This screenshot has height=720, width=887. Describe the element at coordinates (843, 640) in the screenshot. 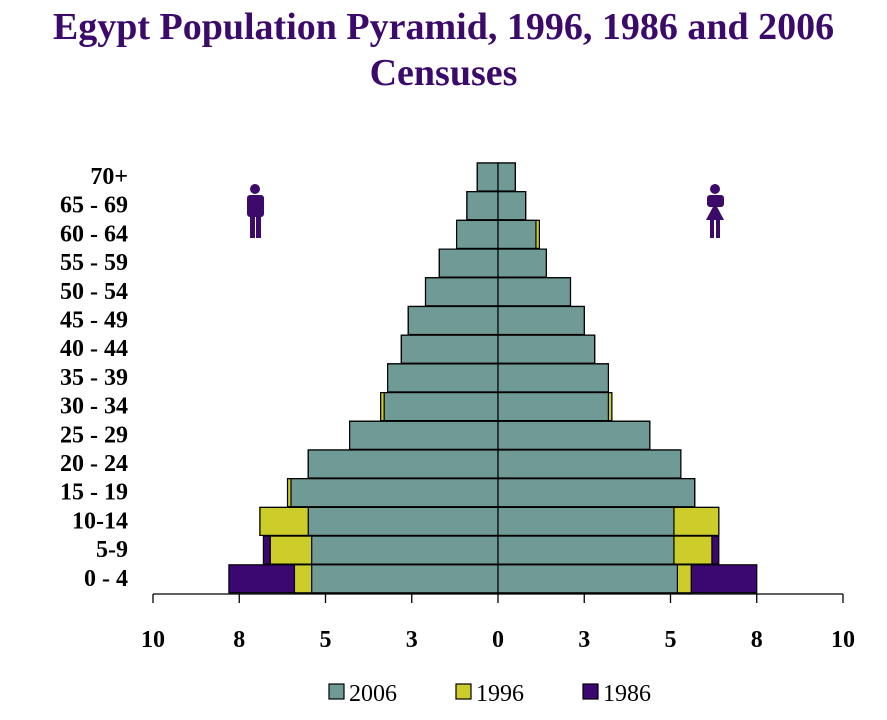

I see `x-tick-label-8: 10` at that location.